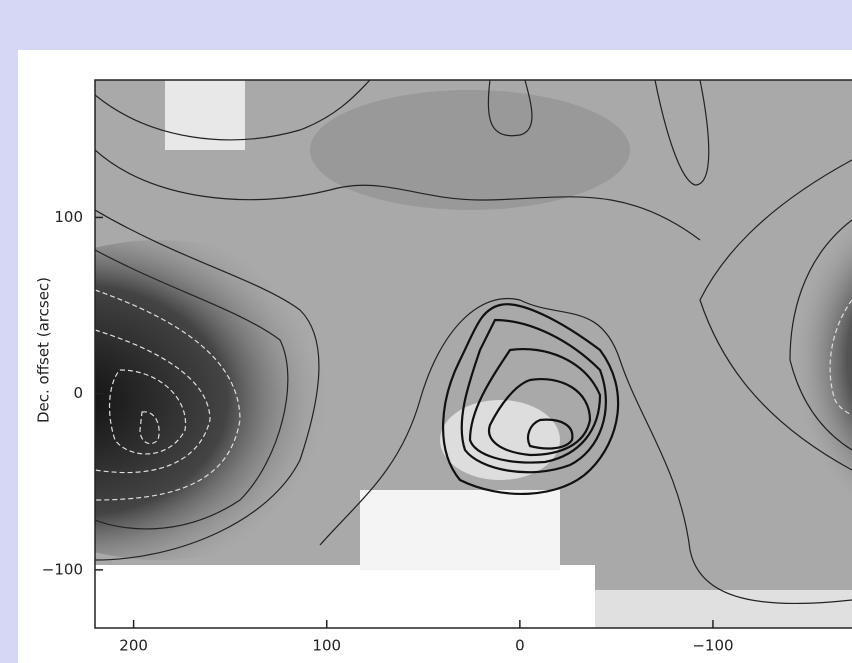  I want to click on x-tick-label: 0, so click(520, 646).